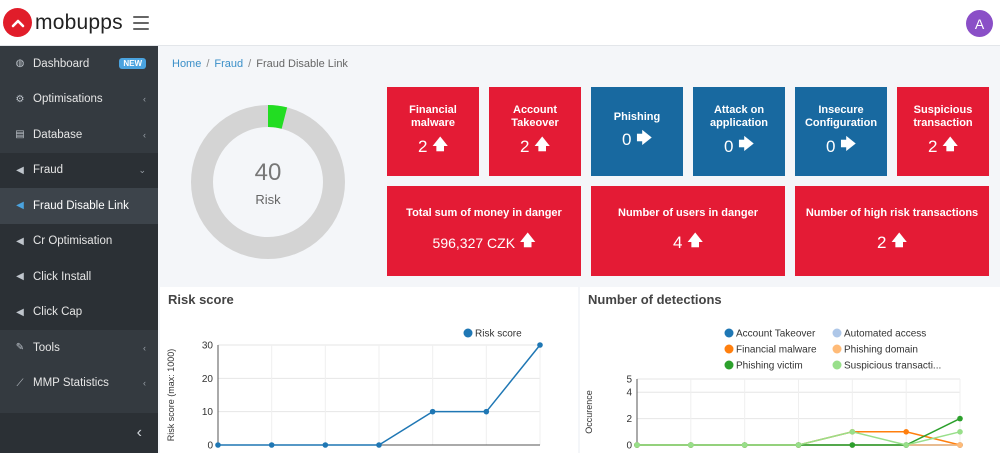  I want to click on sidebar-item-fraud-disable-link: ◀ Fraud Disable Link, so click(79, 206).